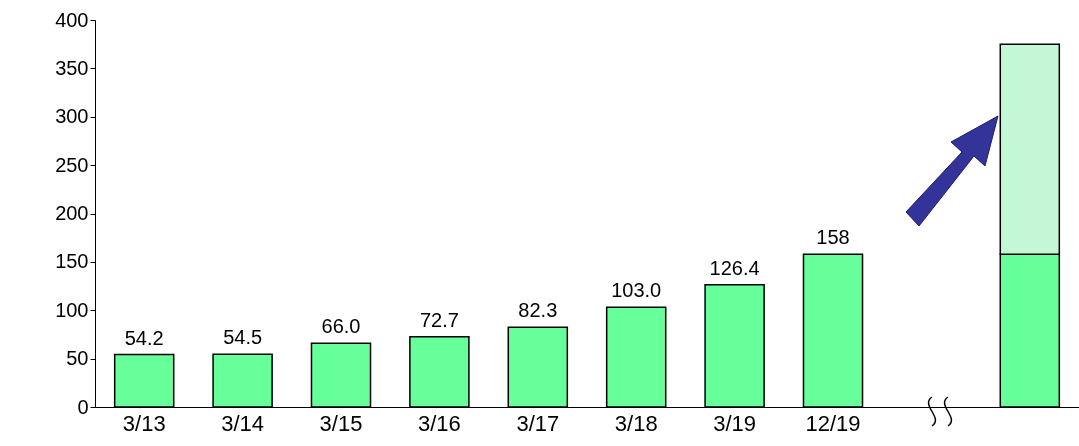 The image size is (1079, 446). Describe the element at coordinates (735, 423) in the screenshot. I see `x-tick-label: 3/19` at that location.